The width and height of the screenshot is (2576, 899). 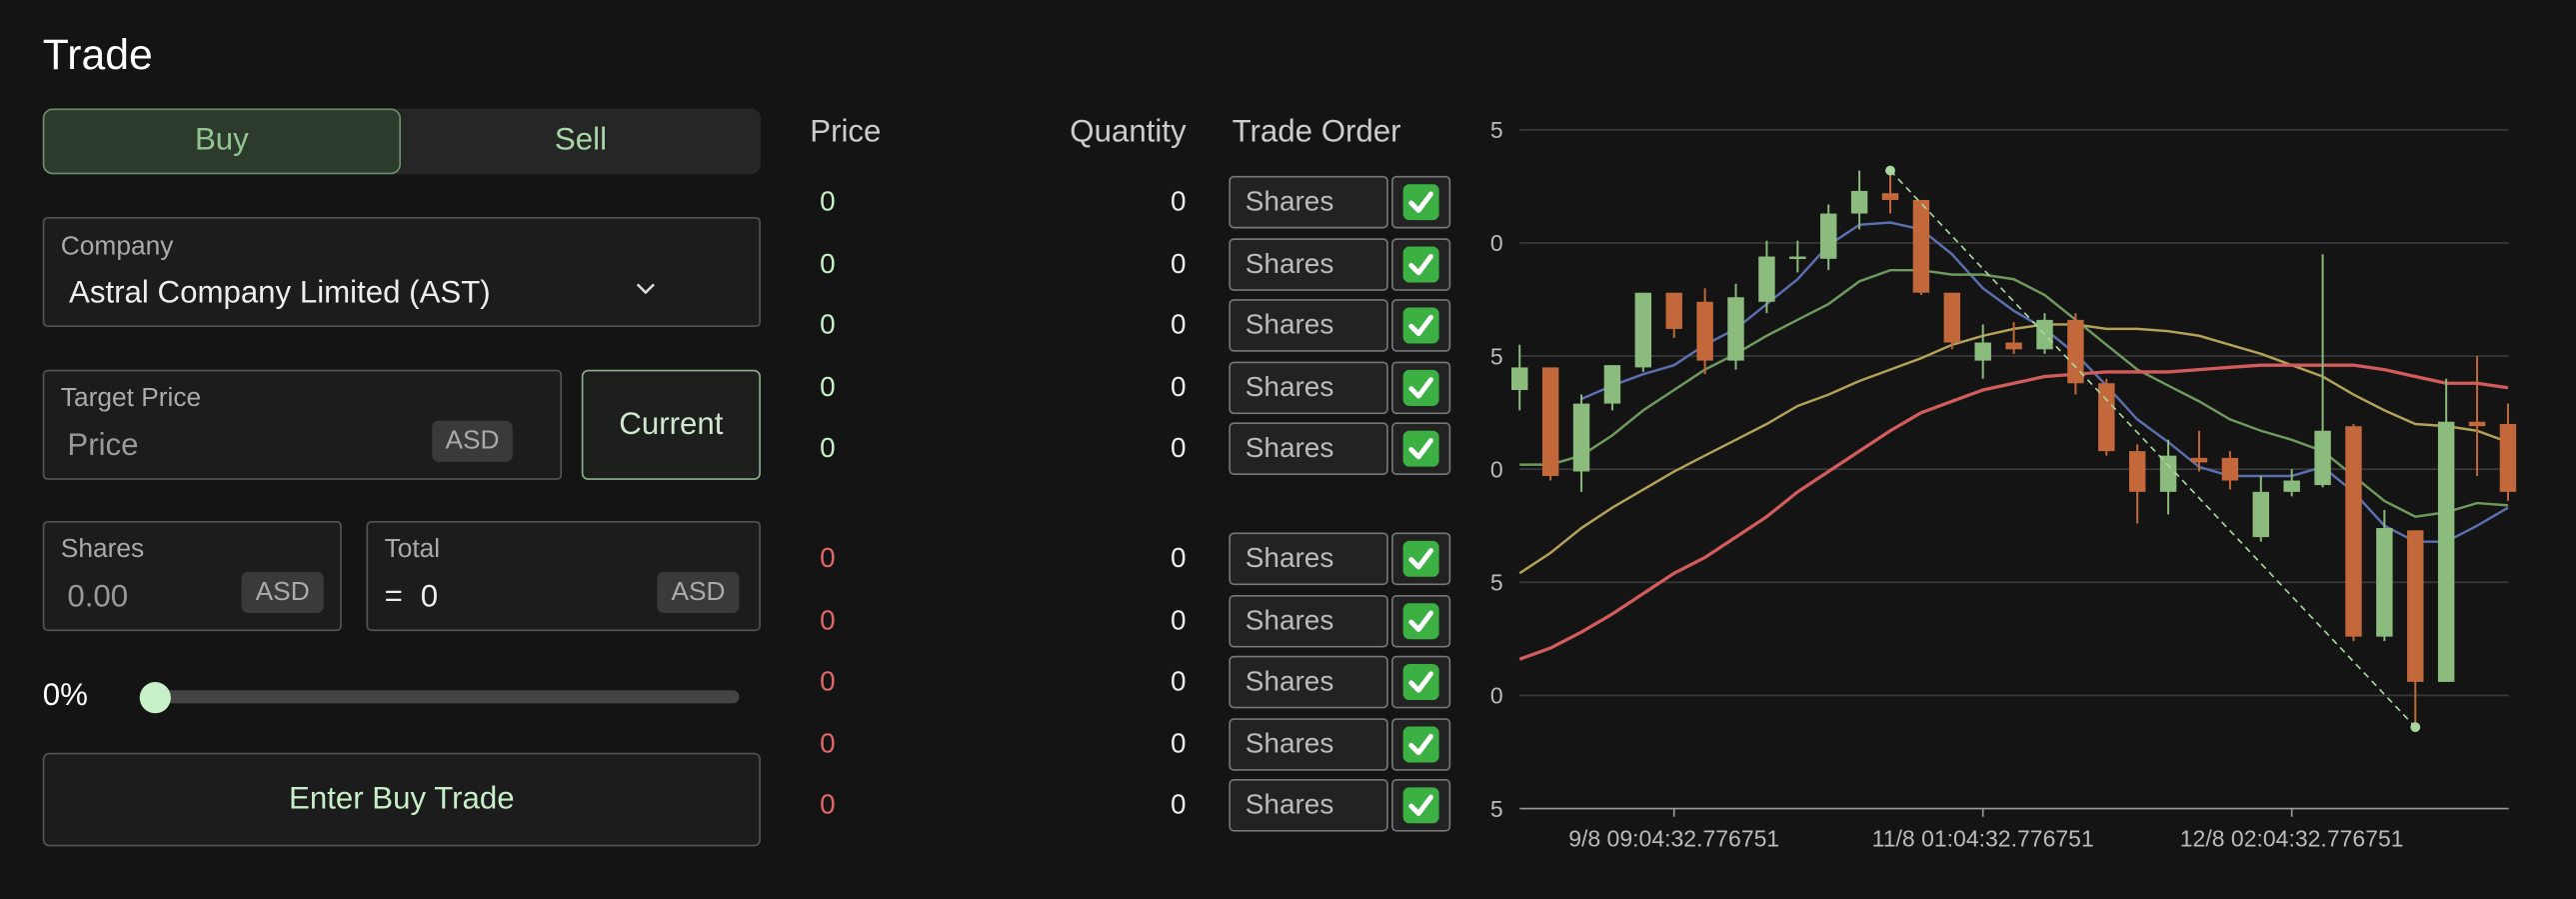 What do you see at coordinates (447, 697) in the screenshot?
I see `slider-track` at bounding box center [447, 697].